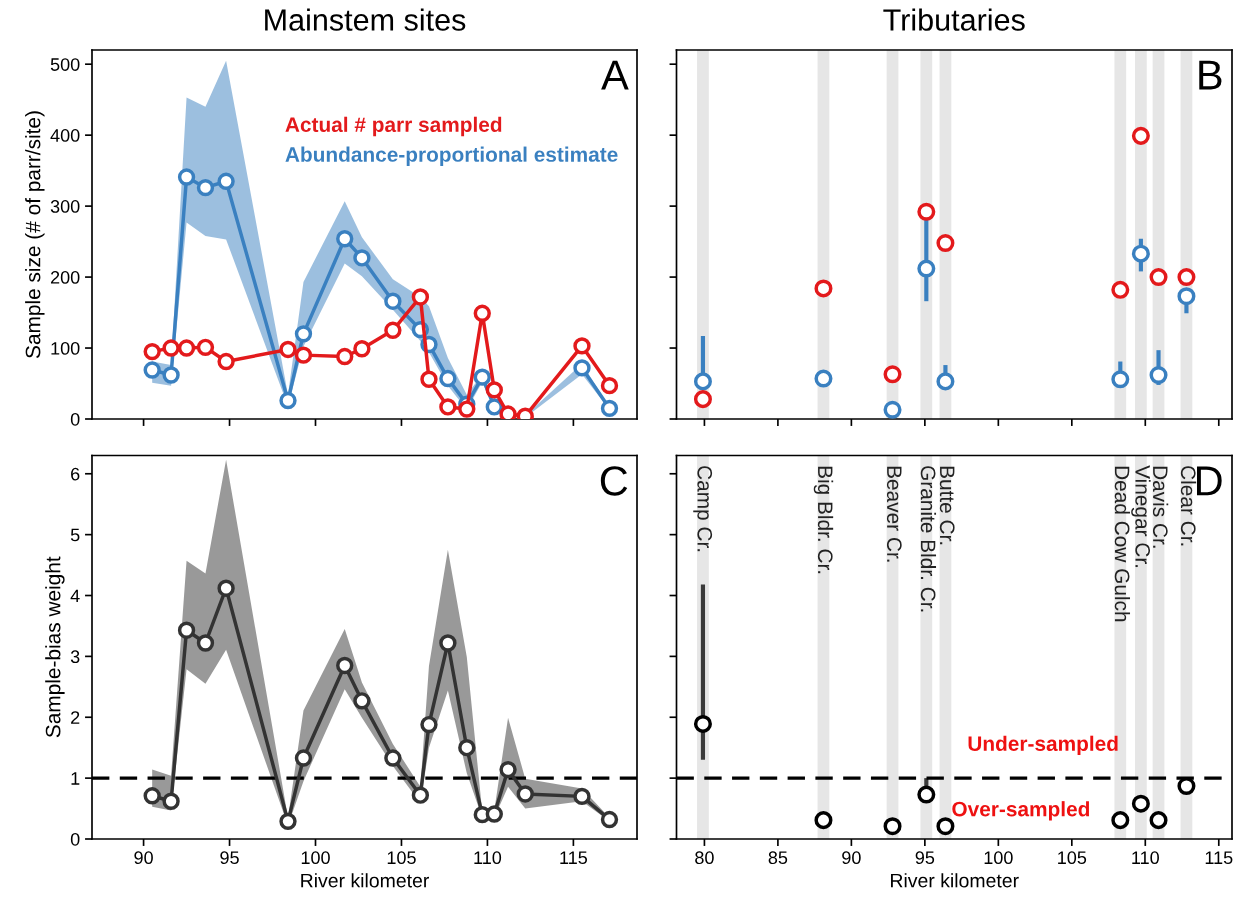  What do you see at coordinates (75, 717) in the screenshot?
I see `y-tick-label: 2` at bounding box center [75, 717].